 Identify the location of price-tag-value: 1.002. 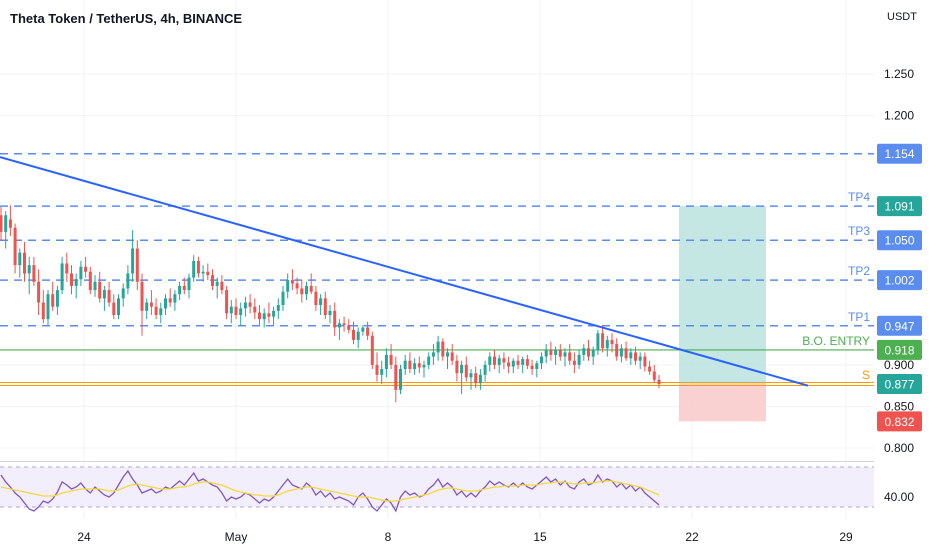
(899, 281).